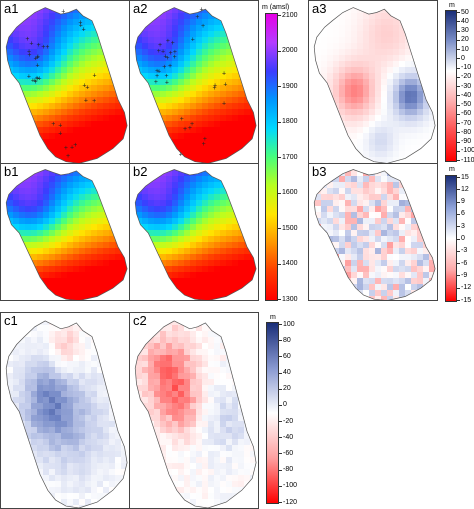 The image size is (474, 509). I want to click on colorbar-tick-label: 1700, so click(290, 157).